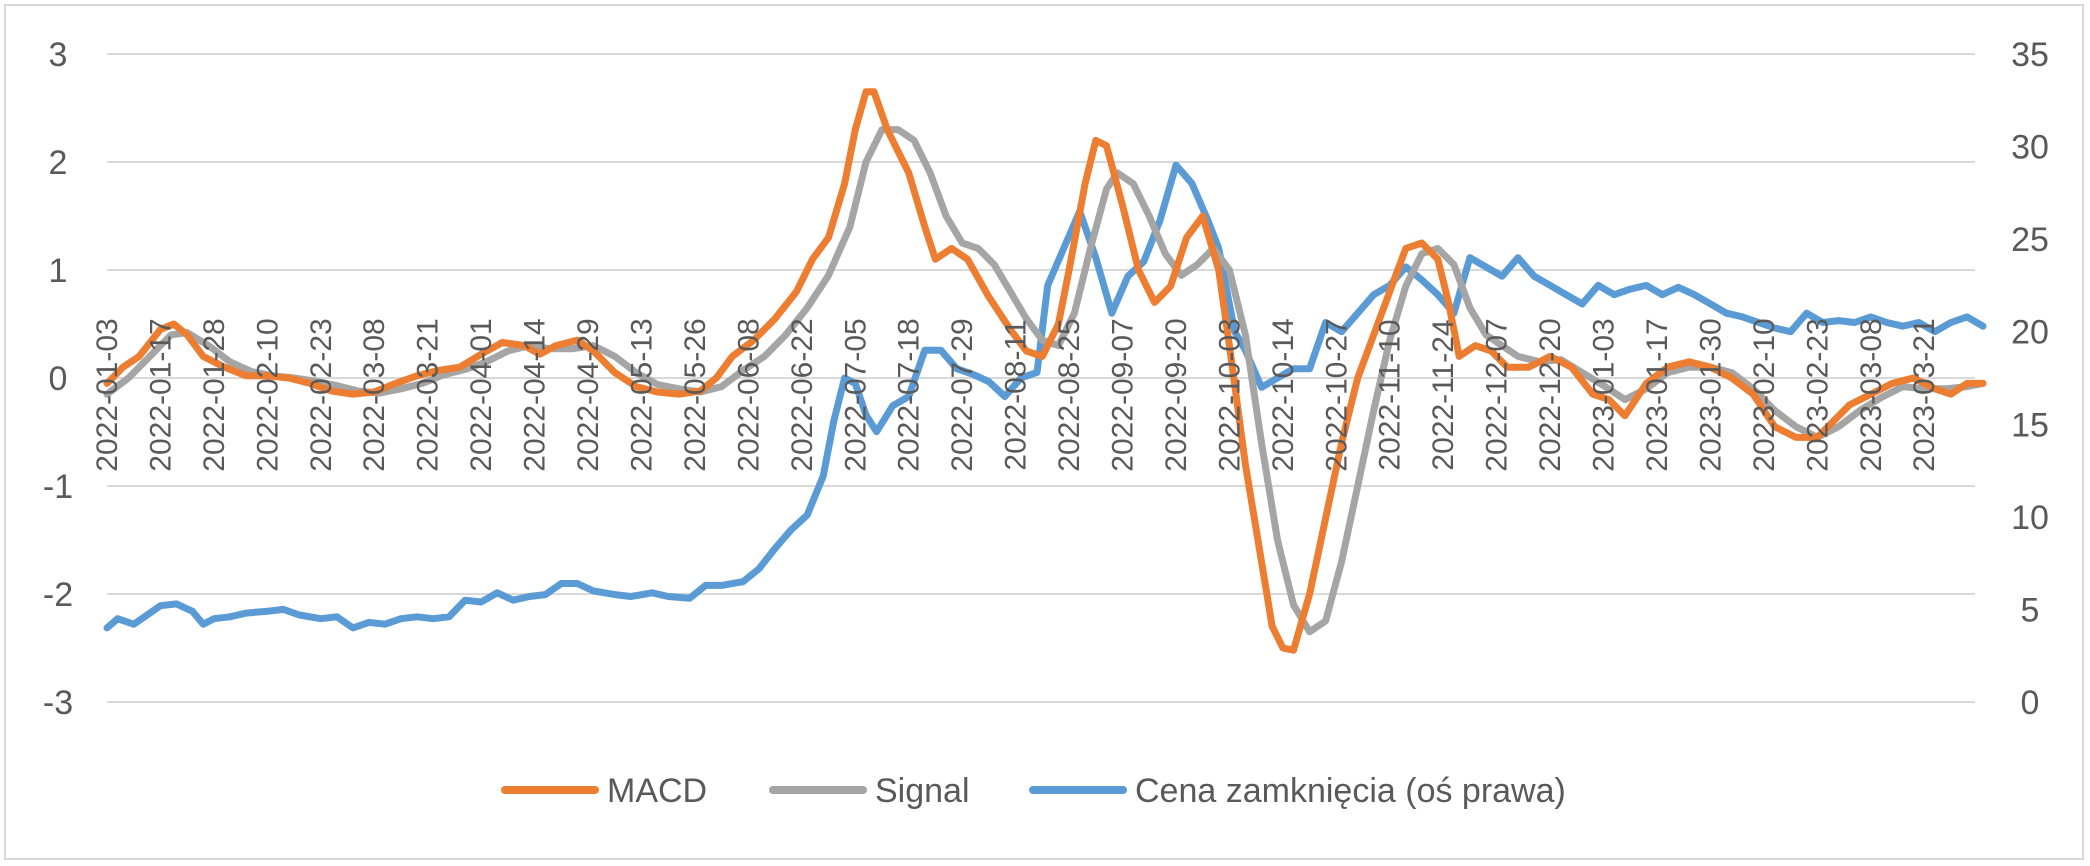  What do you see at coordinates (58, 487) in the screenshot?
I see `left-y-tick-label: -1` at bounding box center [58, 487].